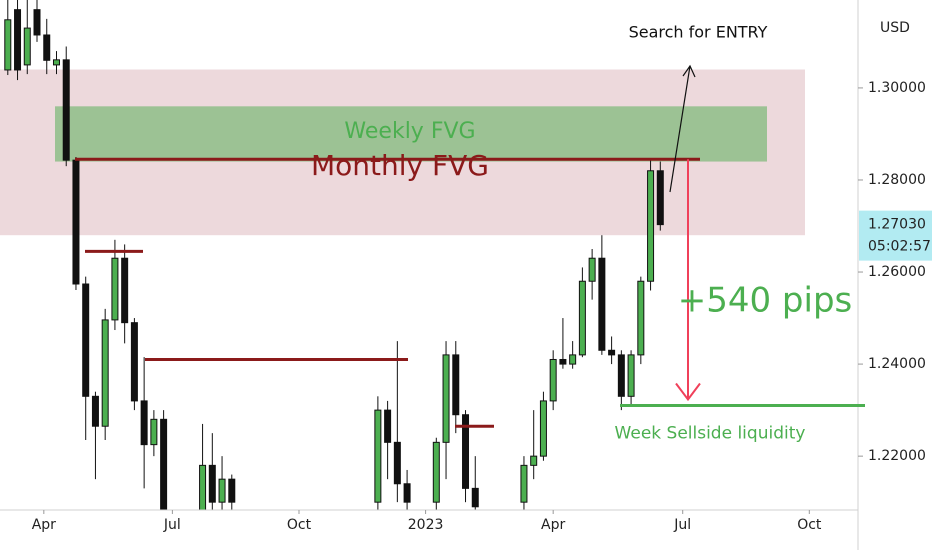 The width and height of the screenshot is (932, 550). Describe the element at coordinates (765, 301) in the screenshot. I see `target-label: +540 pips` at that location.